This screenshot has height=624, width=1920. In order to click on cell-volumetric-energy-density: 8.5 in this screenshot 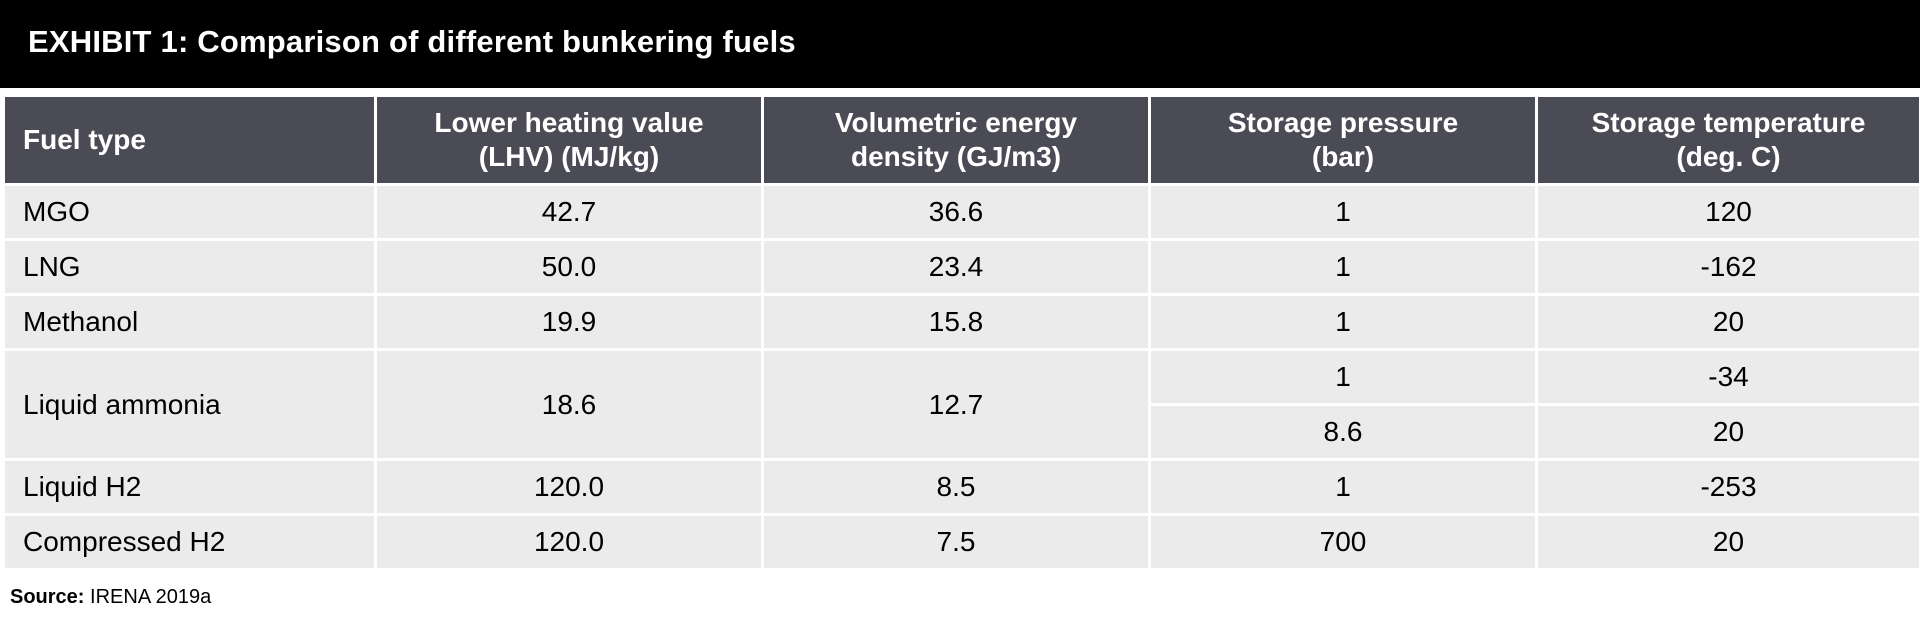, I will do `click(956, 487)`.